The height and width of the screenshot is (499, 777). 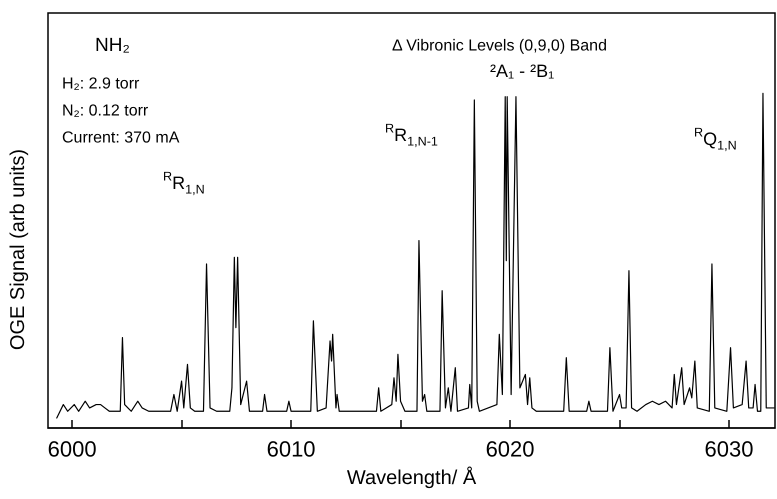 What do you see at coordinates (105, 111) in the screenshot?
I see `annotation: N₂: 0.12 torr` at bounding box center [105, 111].